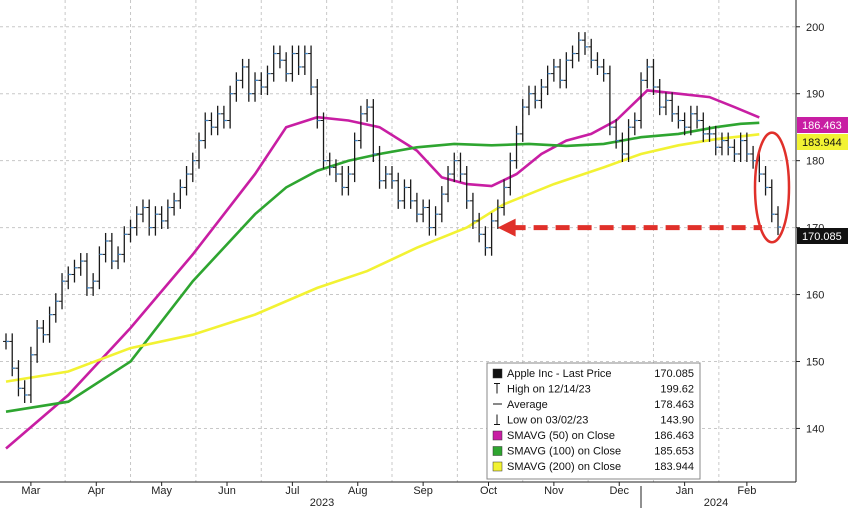 This screenshot has width=848, height=508. I want to click on legend-label: High on 12/14/23, so click(549, 390).